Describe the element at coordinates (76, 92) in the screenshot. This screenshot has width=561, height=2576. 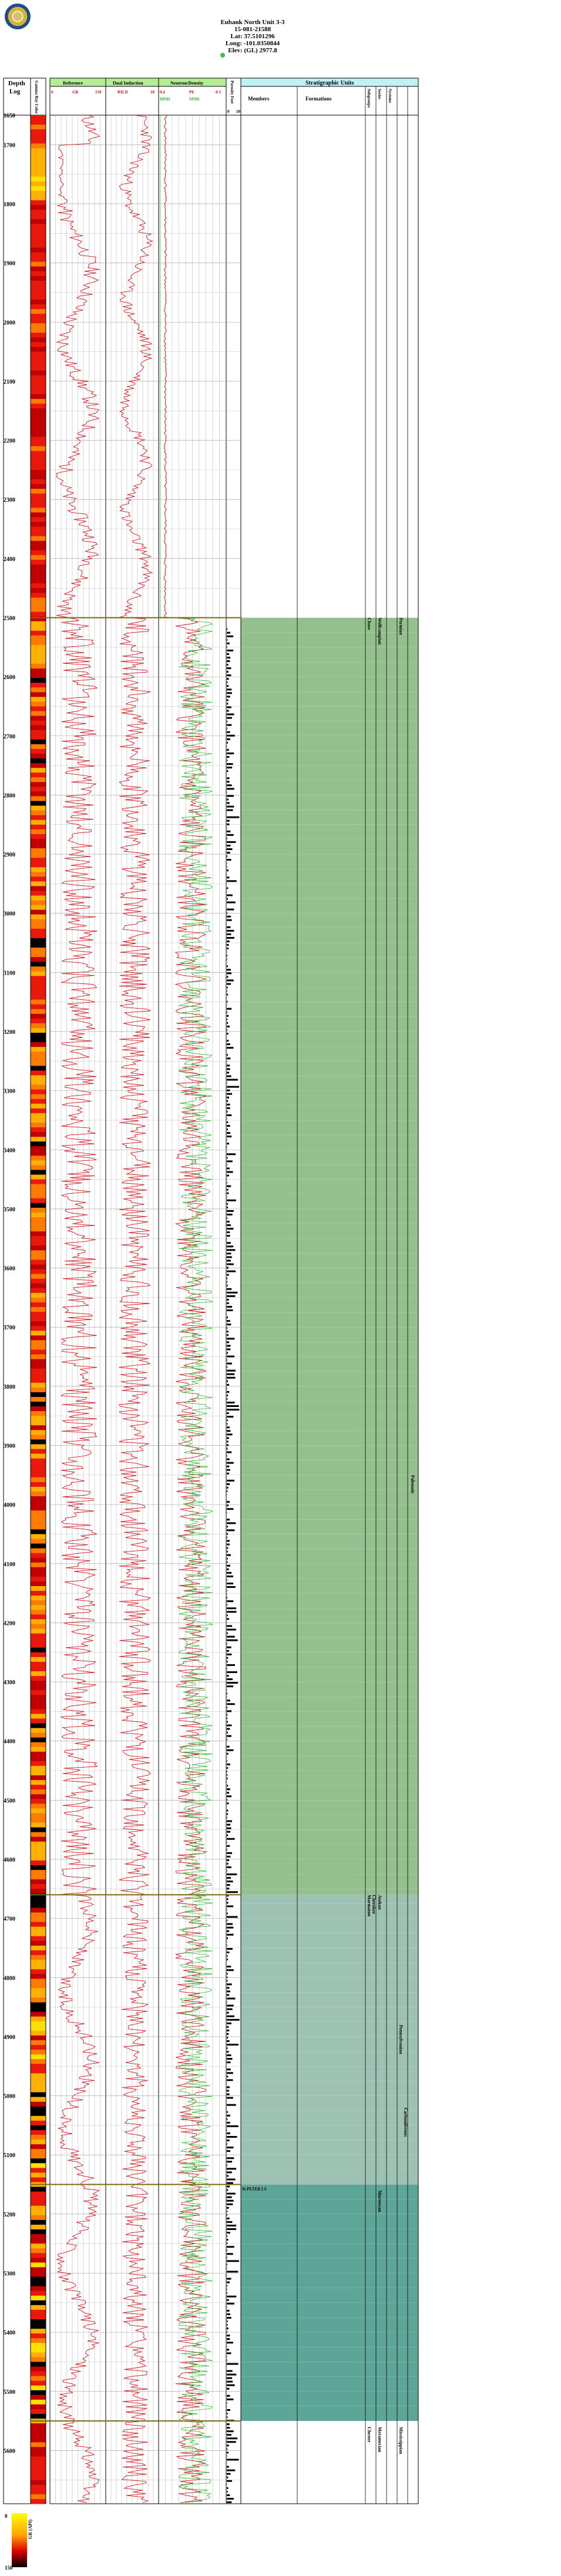
I see `res-scale-mid: GR` at that location.